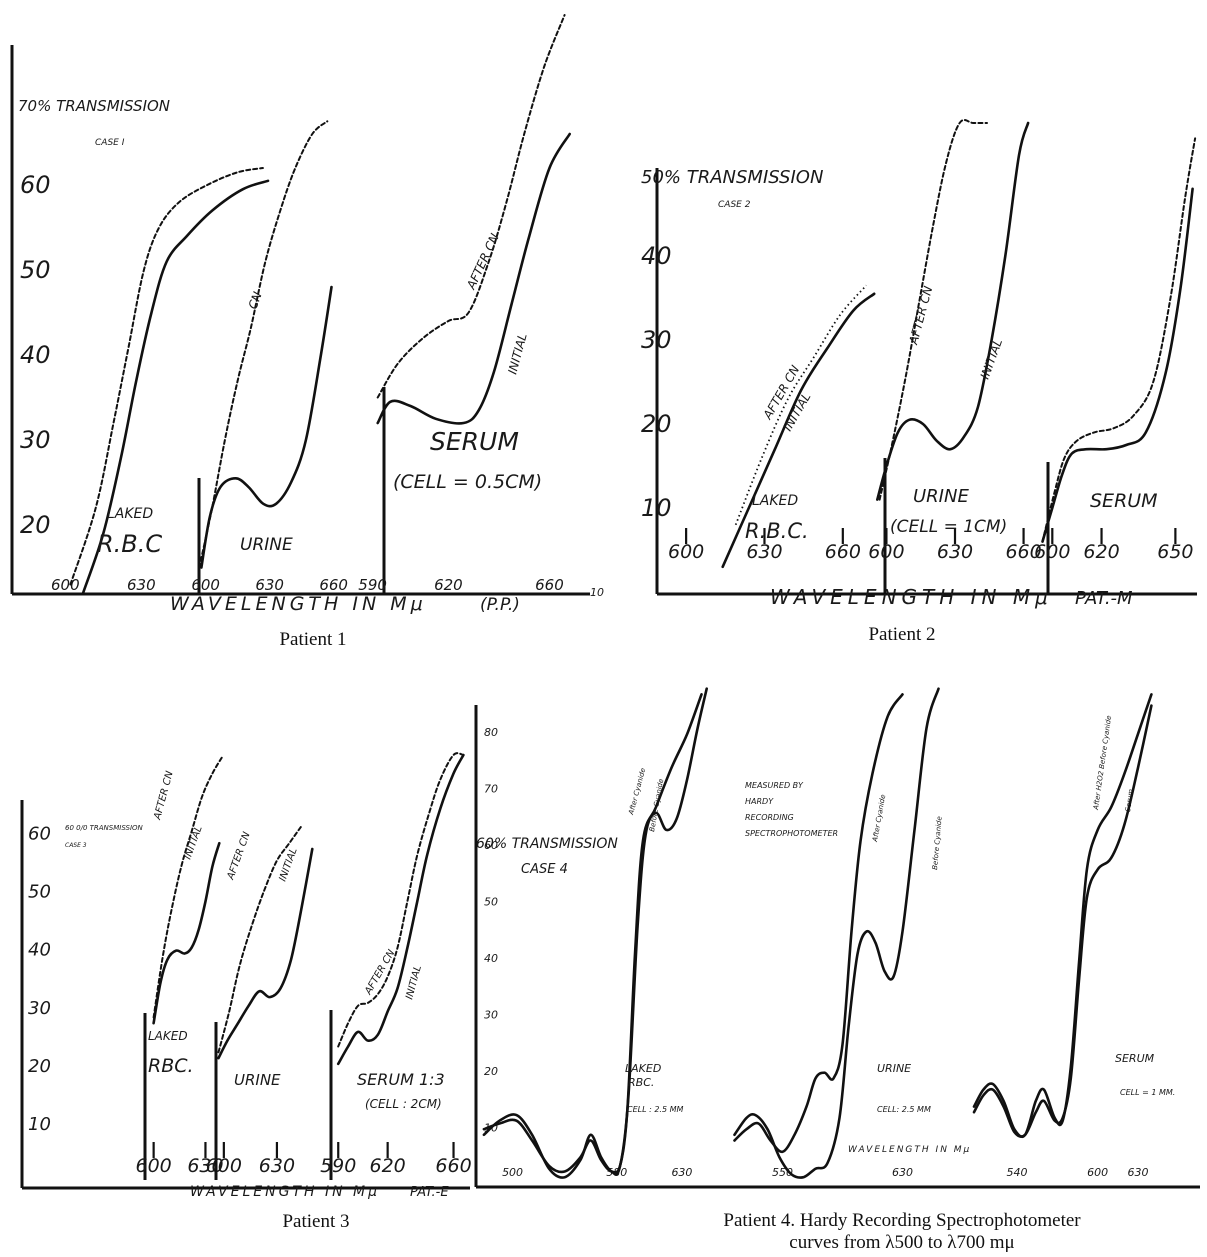 The height and width of the screenshot is (1257, 1207). Describe the element at coordinates (901, 1242) in the screenshot. I see `figure-caption: curves from λ500 to λ700 mμ` at that location.